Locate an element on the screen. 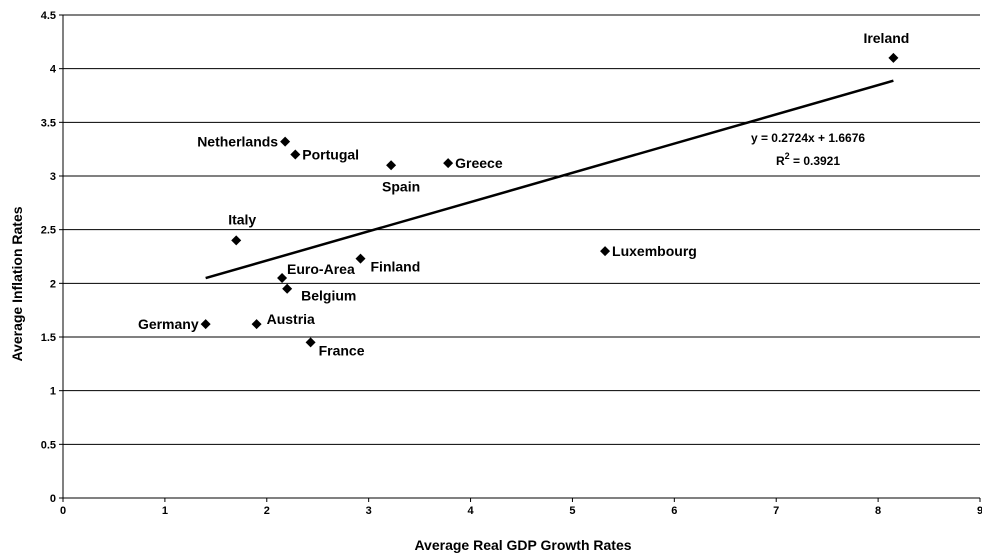  point-label-finland: Finland is located at coordinates (396, 267).